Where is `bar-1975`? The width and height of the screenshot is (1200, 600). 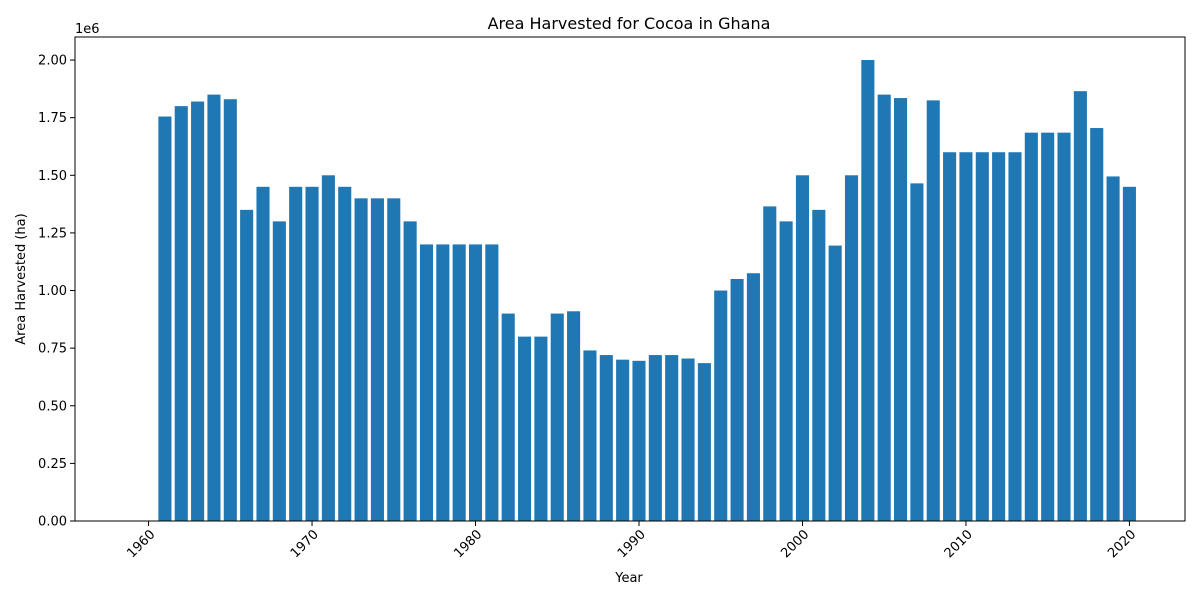
bar-1975 is located at coordinates (394, 360).